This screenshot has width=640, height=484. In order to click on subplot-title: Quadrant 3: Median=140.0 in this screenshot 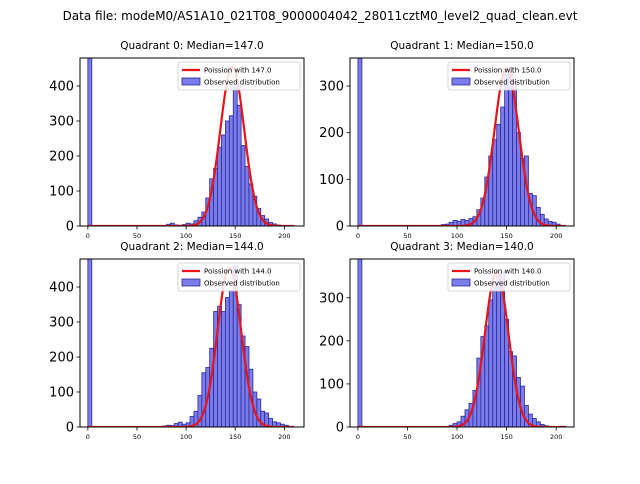, I will do `click(461, 247)`.